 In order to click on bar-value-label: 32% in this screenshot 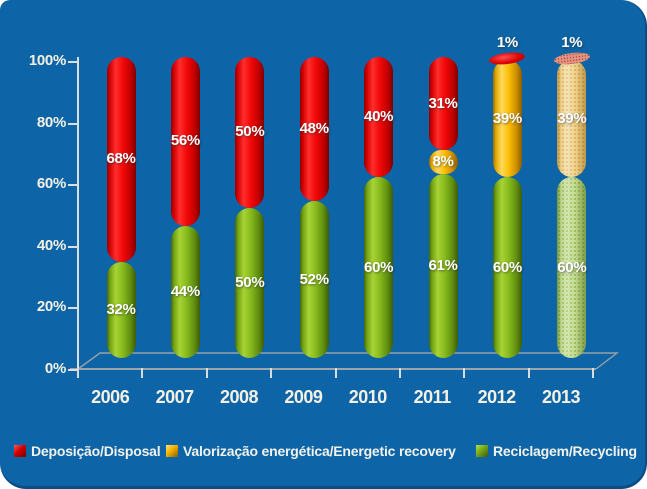, I will do `click(121, 309)`.